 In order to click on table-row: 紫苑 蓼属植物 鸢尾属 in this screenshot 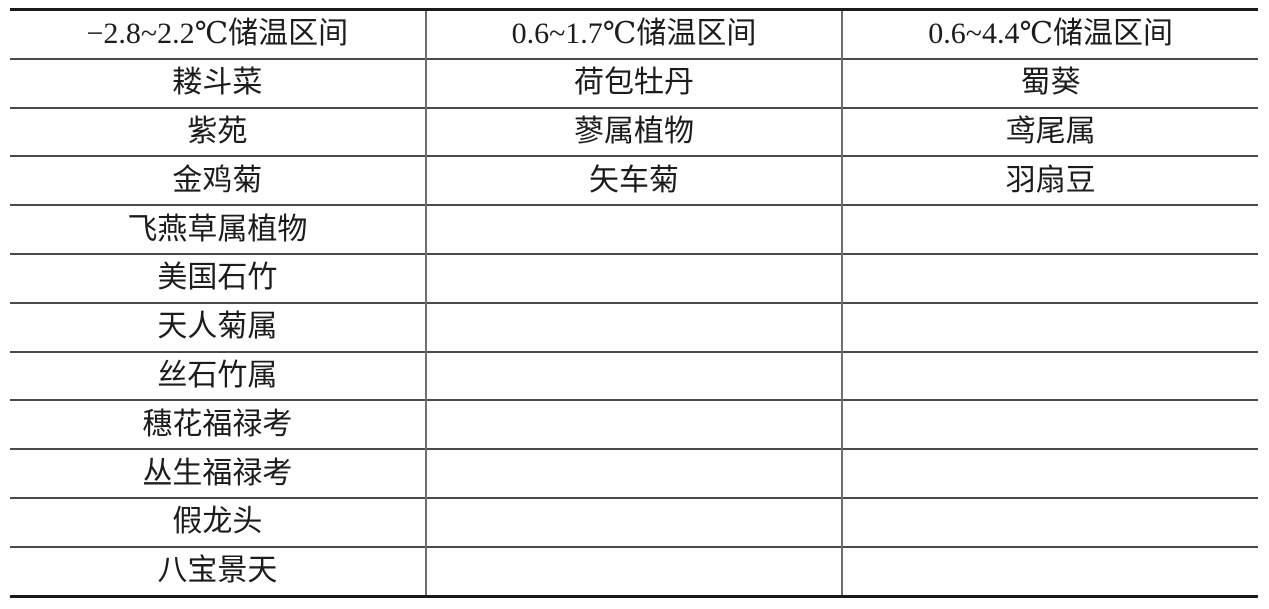, I will do `click(634, 131)`.